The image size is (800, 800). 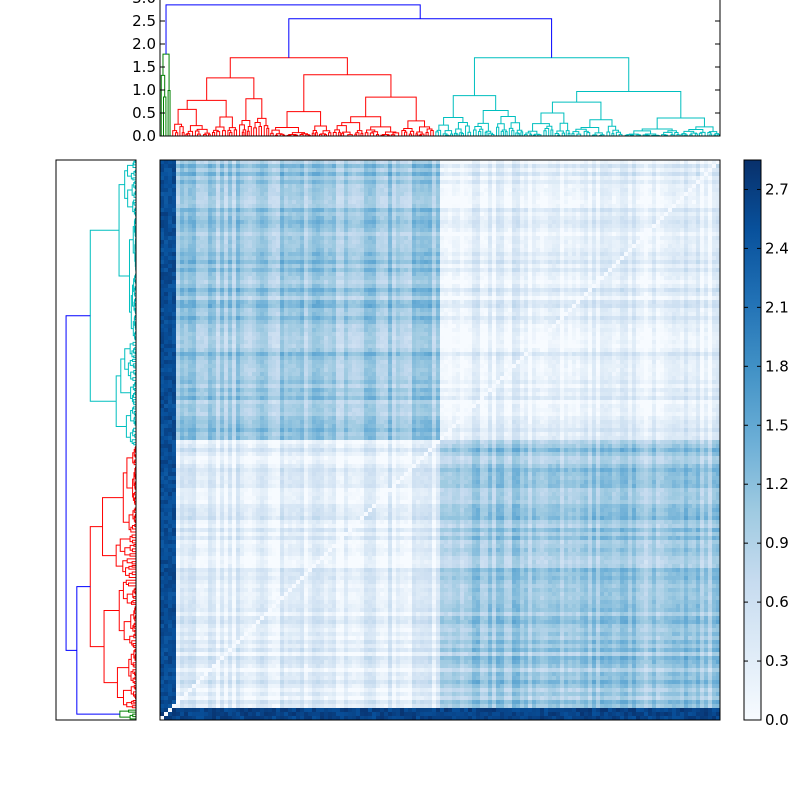 What do you see at coordinates (132, 398) in the screenshot?
I see `left-cyan-link` at bounding box center [132, 398].